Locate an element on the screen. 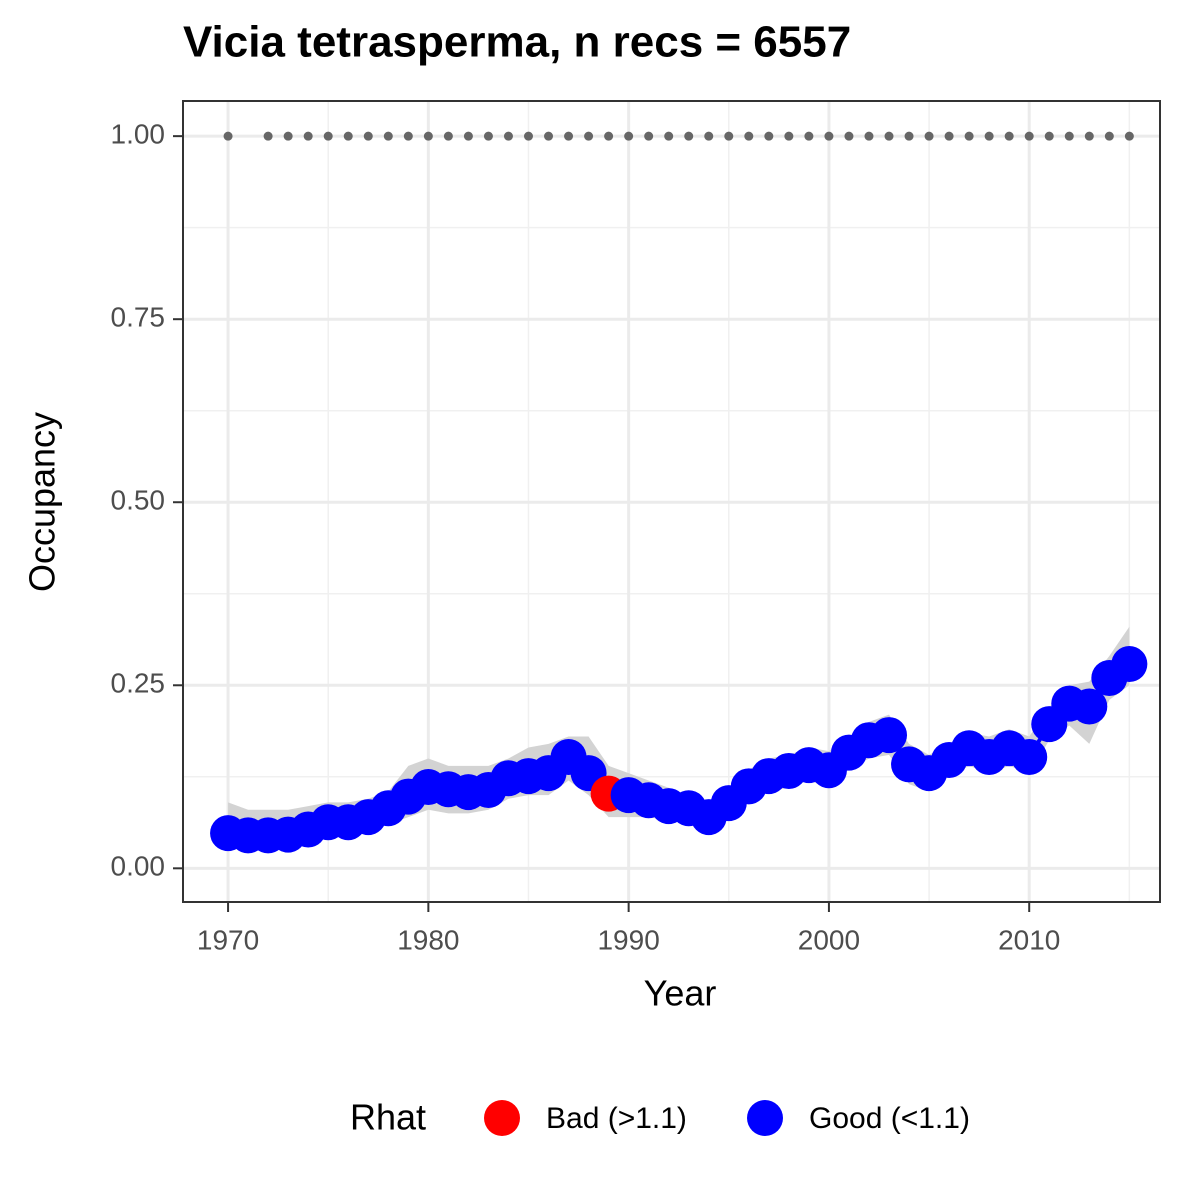 The width and height of the screenshot is (1200, 1200). legend-label: Good (<1.1) is located at coordinates (889, 1118).